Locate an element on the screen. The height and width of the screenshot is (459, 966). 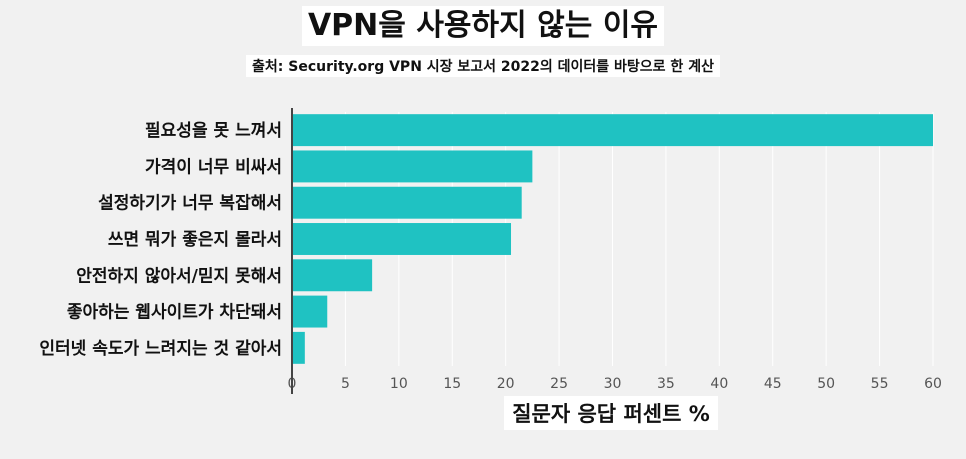
x-tick-labels: 051015202530354045505560 is located at coordinates (615, 384).